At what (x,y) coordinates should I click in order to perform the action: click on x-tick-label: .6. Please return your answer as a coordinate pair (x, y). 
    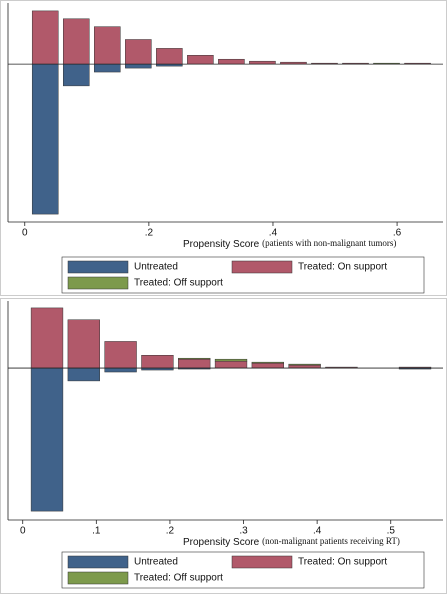
    Looking at the image, I should click on (397, 233).